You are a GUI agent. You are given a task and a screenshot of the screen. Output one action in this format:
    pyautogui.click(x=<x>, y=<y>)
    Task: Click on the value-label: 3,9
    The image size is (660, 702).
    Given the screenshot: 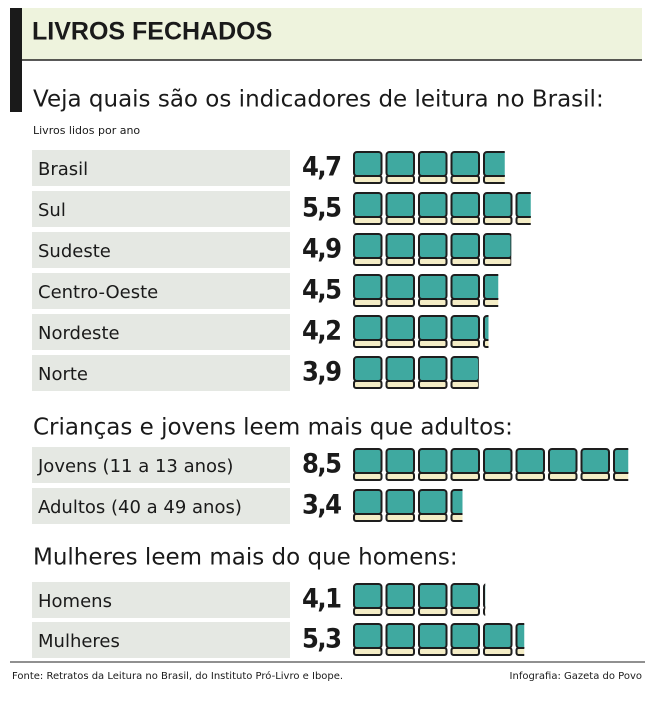 What is the action you would take?
    pyautogui.click(x=322, y=372)
    